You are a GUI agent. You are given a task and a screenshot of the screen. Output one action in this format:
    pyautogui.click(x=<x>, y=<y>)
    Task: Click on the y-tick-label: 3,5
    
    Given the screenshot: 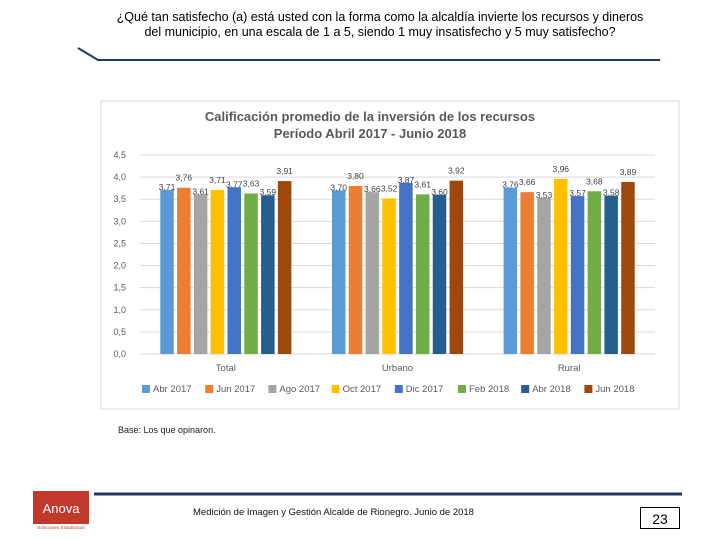 What is the action you would take?
    pyautogui.click(x=119, y=199)
    